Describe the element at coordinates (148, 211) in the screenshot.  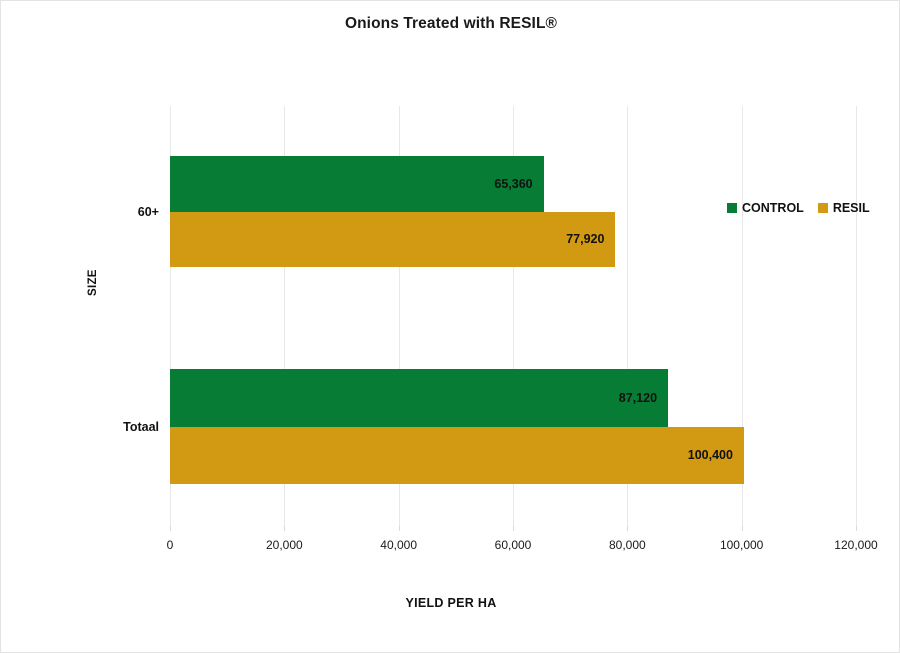
I see `y-axis-category-label-60plus: 60+` at that location.